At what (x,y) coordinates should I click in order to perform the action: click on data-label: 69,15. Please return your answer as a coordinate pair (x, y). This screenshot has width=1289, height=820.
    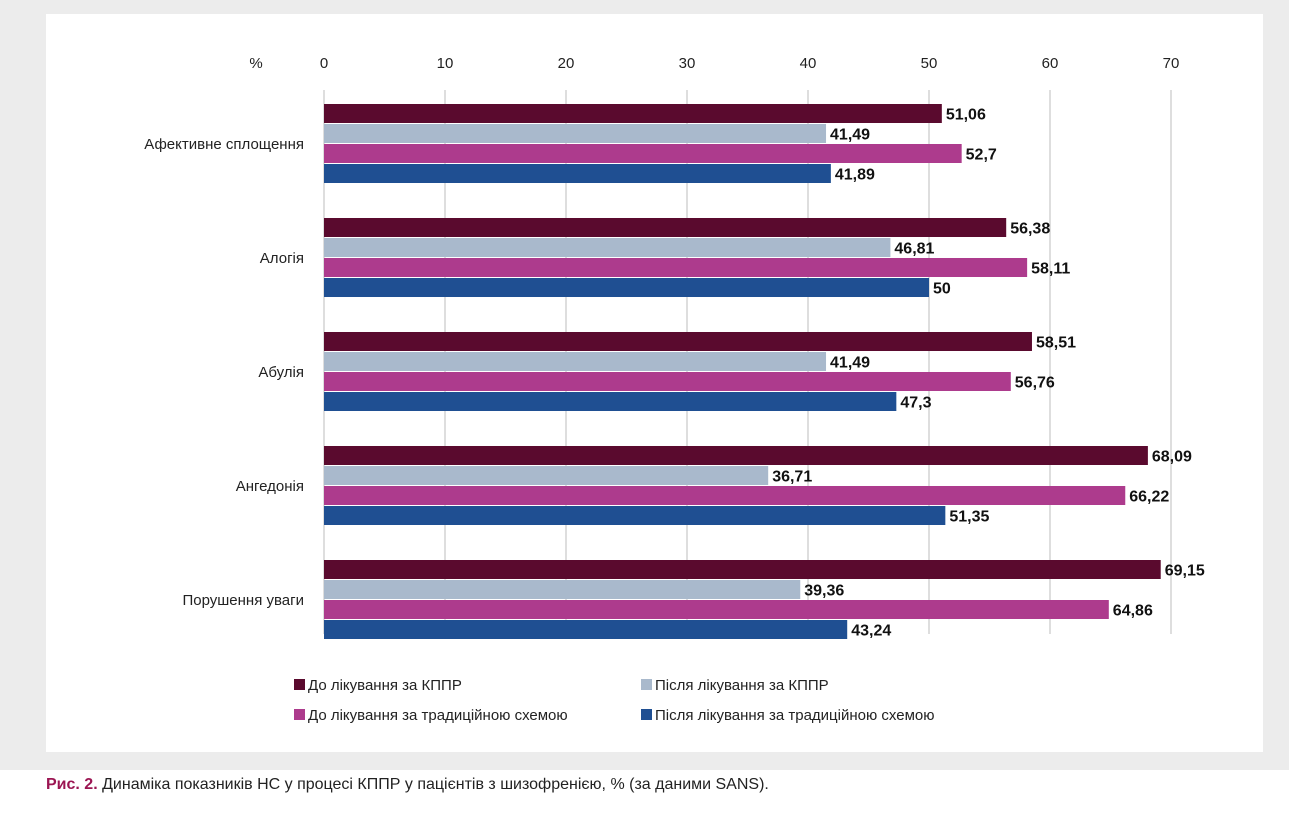
    Looking at the image, I should click on (1185, 571).